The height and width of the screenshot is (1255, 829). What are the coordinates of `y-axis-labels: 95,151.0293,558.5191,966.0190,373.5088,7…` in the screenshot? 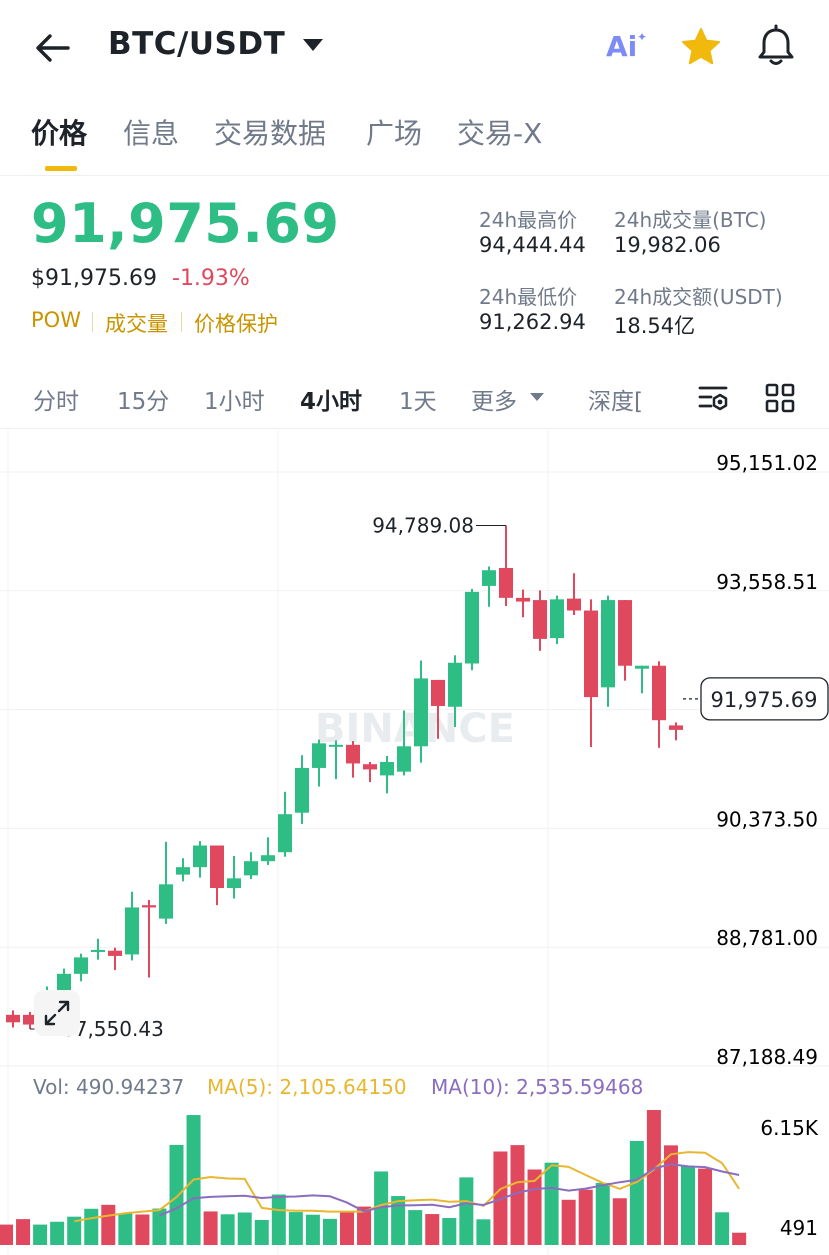 It's located at (767, 845).